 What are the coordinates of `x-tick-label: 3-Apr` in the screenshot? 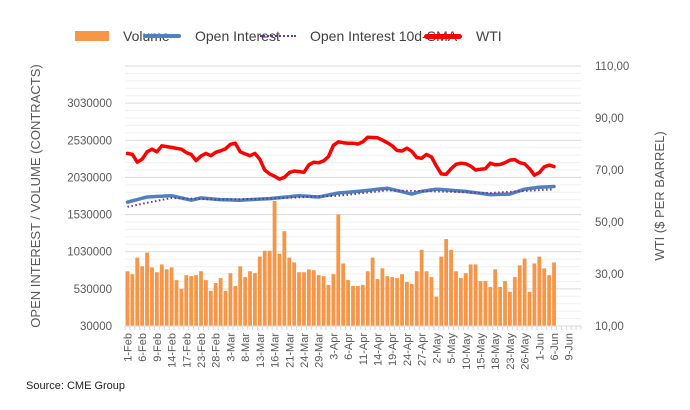 It's located at (334, 346).